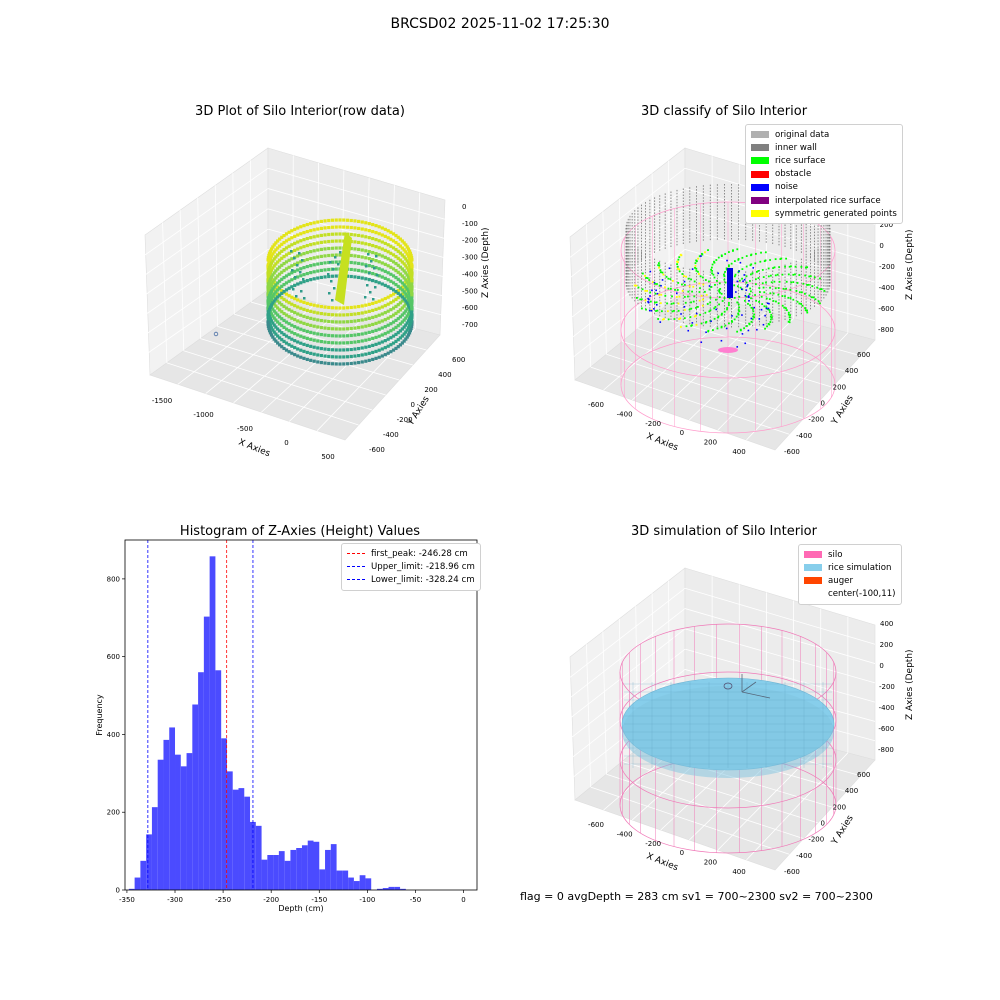  I want to click on classify-y-tick-label: -400, so click(804, 436).